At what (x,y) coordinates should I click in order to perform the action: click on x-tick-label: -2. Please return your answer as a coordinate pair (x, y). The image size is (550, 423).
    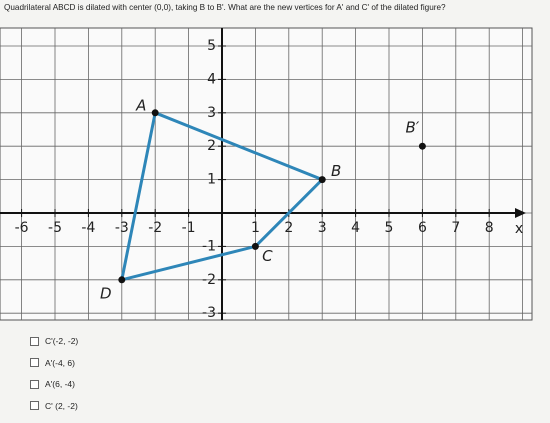
    Looking at the image, I should click on (155, 228).